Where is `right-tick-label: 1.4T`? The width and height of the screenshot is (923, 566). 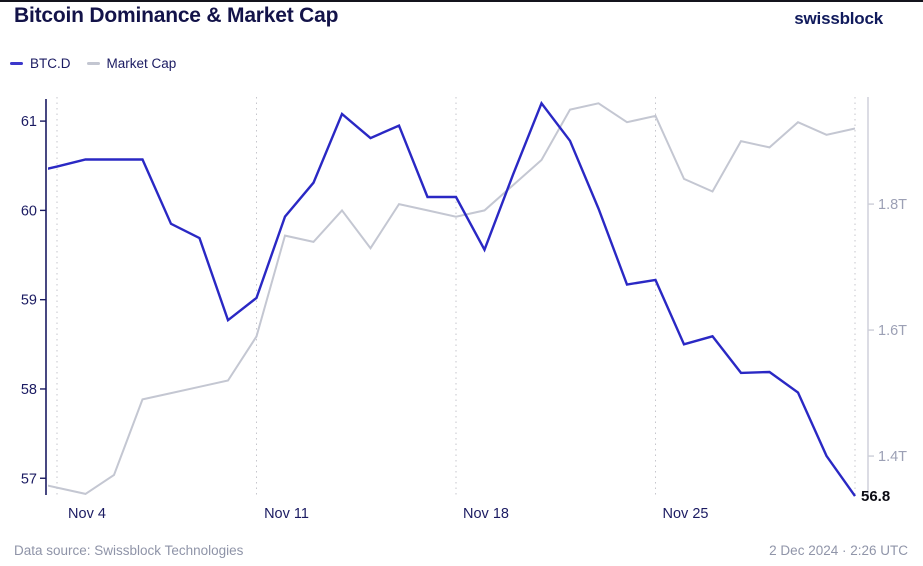 right-tick-label: 1.4T is located at coordinates (892, 457).